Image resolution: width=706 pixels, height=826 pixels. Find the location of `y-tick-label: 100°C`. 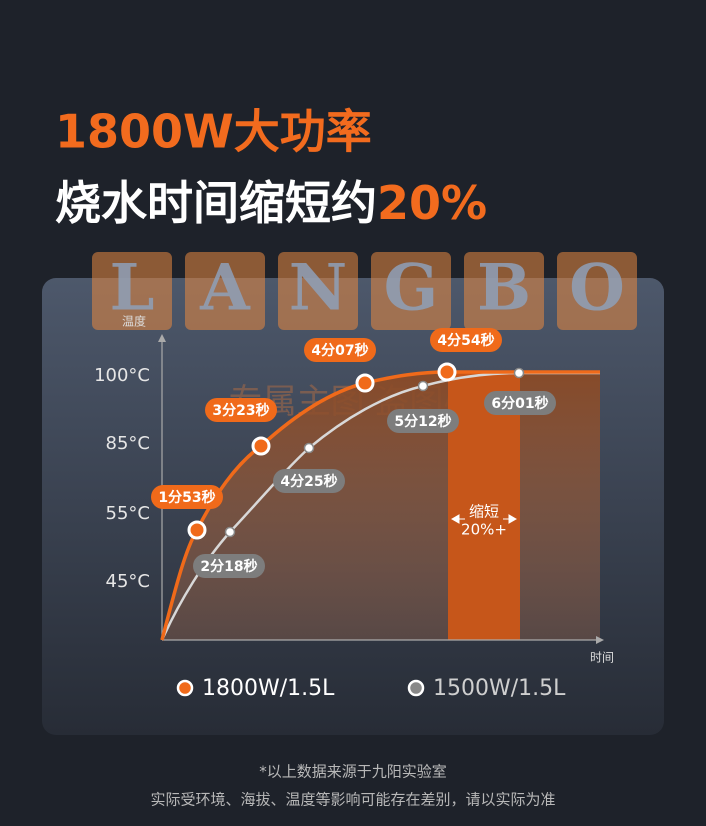

y-tick-label: 100°C is located at coordinates (122, 375).